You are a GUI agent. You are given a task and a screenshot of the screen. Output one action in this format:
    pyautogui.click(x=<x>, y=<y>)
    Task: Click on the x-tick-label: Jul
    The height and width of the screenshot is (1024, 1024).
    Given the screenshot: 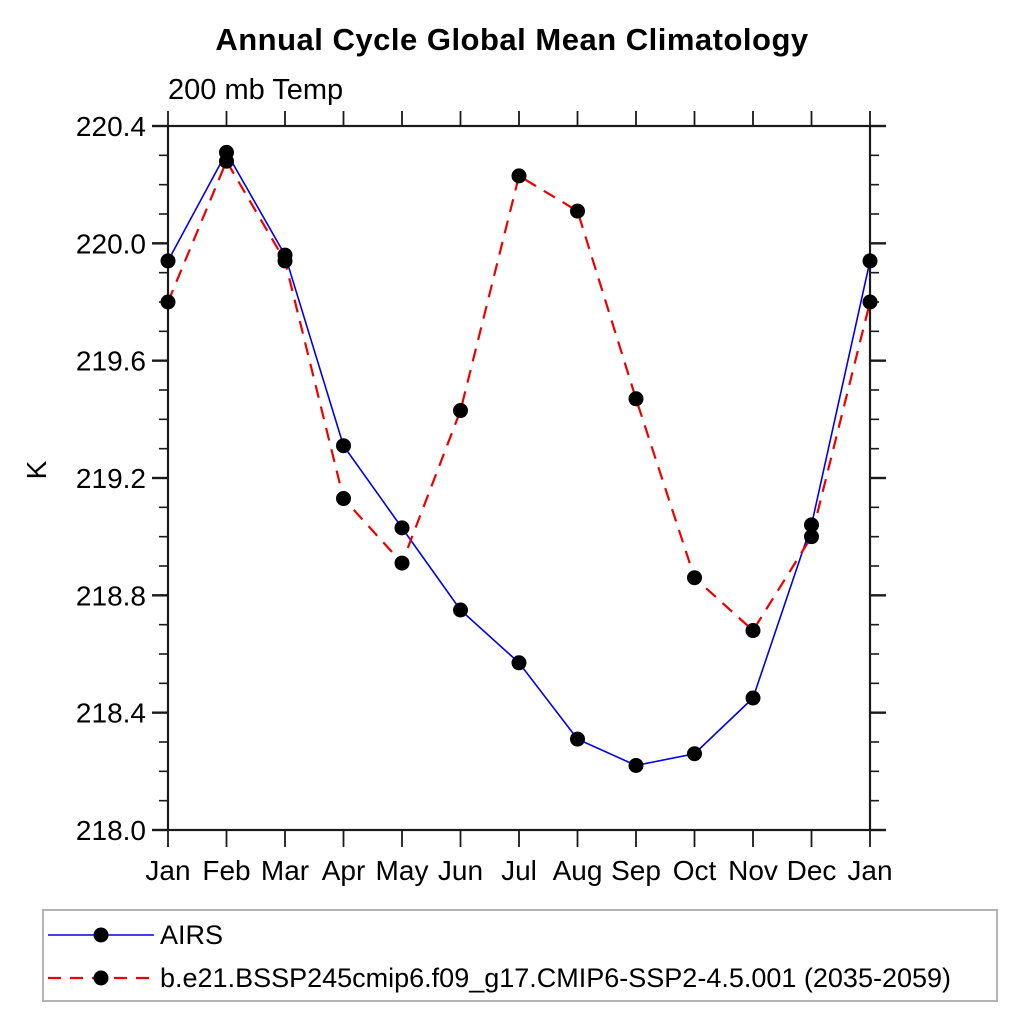 What is the action you would take?
    pyautogui.click(x=519, y=870)
    